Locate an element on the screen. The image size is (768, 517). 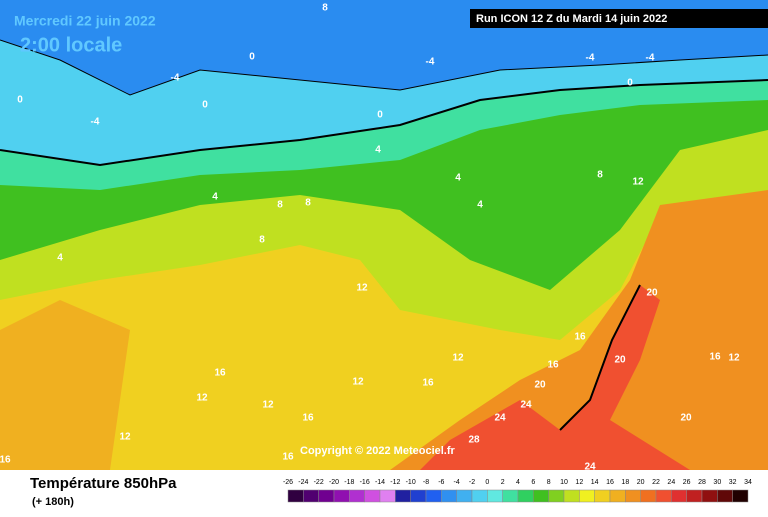
run-label: Run ICON 12 Z du Mardi 14 juin 2022 is located at coordinates (571, 19).